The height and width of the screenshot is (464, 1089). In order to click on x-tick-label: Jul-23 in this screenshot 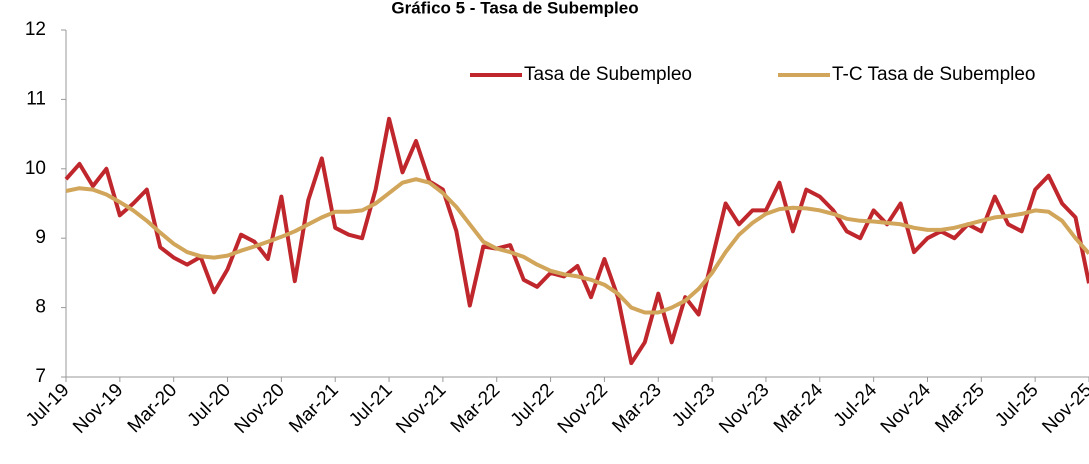, I will do `click(693, 405)`.